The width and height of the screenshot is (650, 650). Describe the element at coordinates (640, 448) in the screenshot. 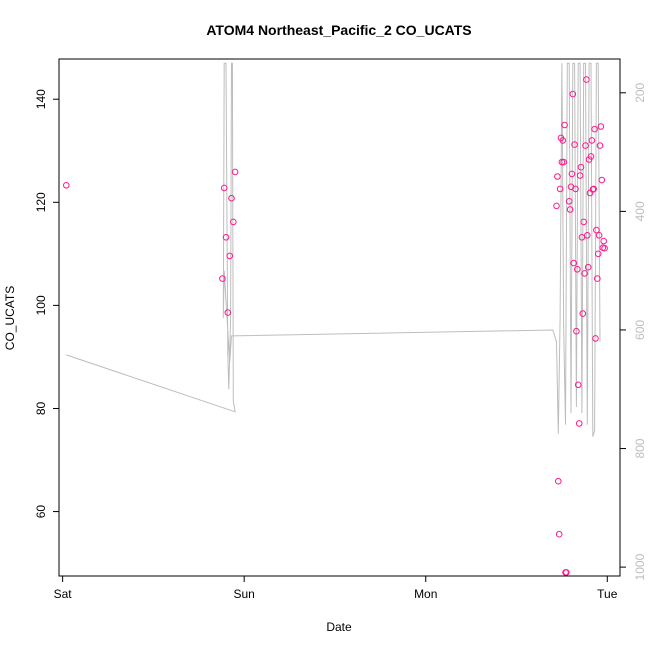

I see `y2-tick-label: 800` at that location.